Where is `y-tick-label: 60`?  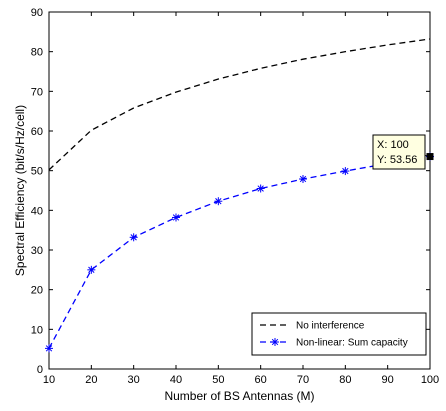
y-tick-label: 60 is located at coordinates (37, 132).